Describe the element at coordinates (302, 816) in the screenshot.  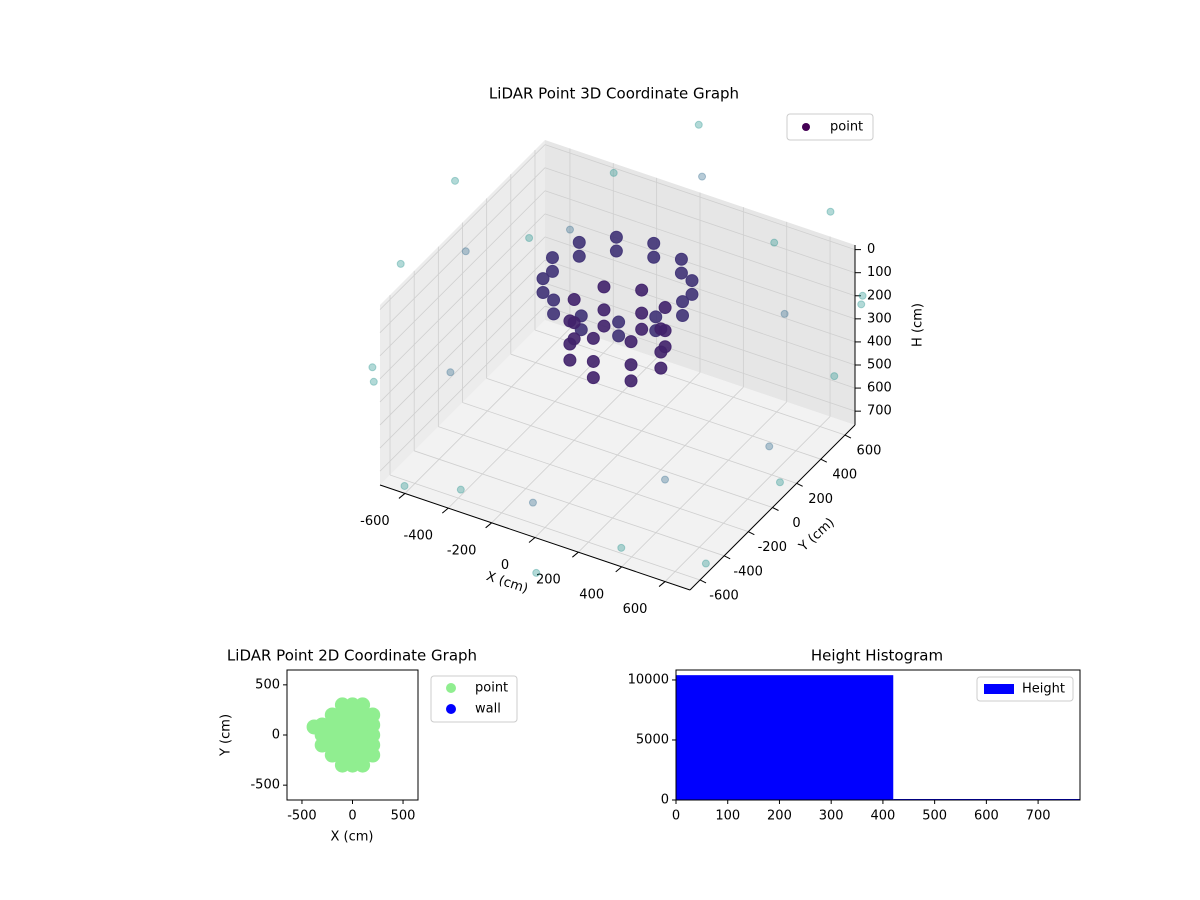
I see `x-tick-label: -500` at that location.